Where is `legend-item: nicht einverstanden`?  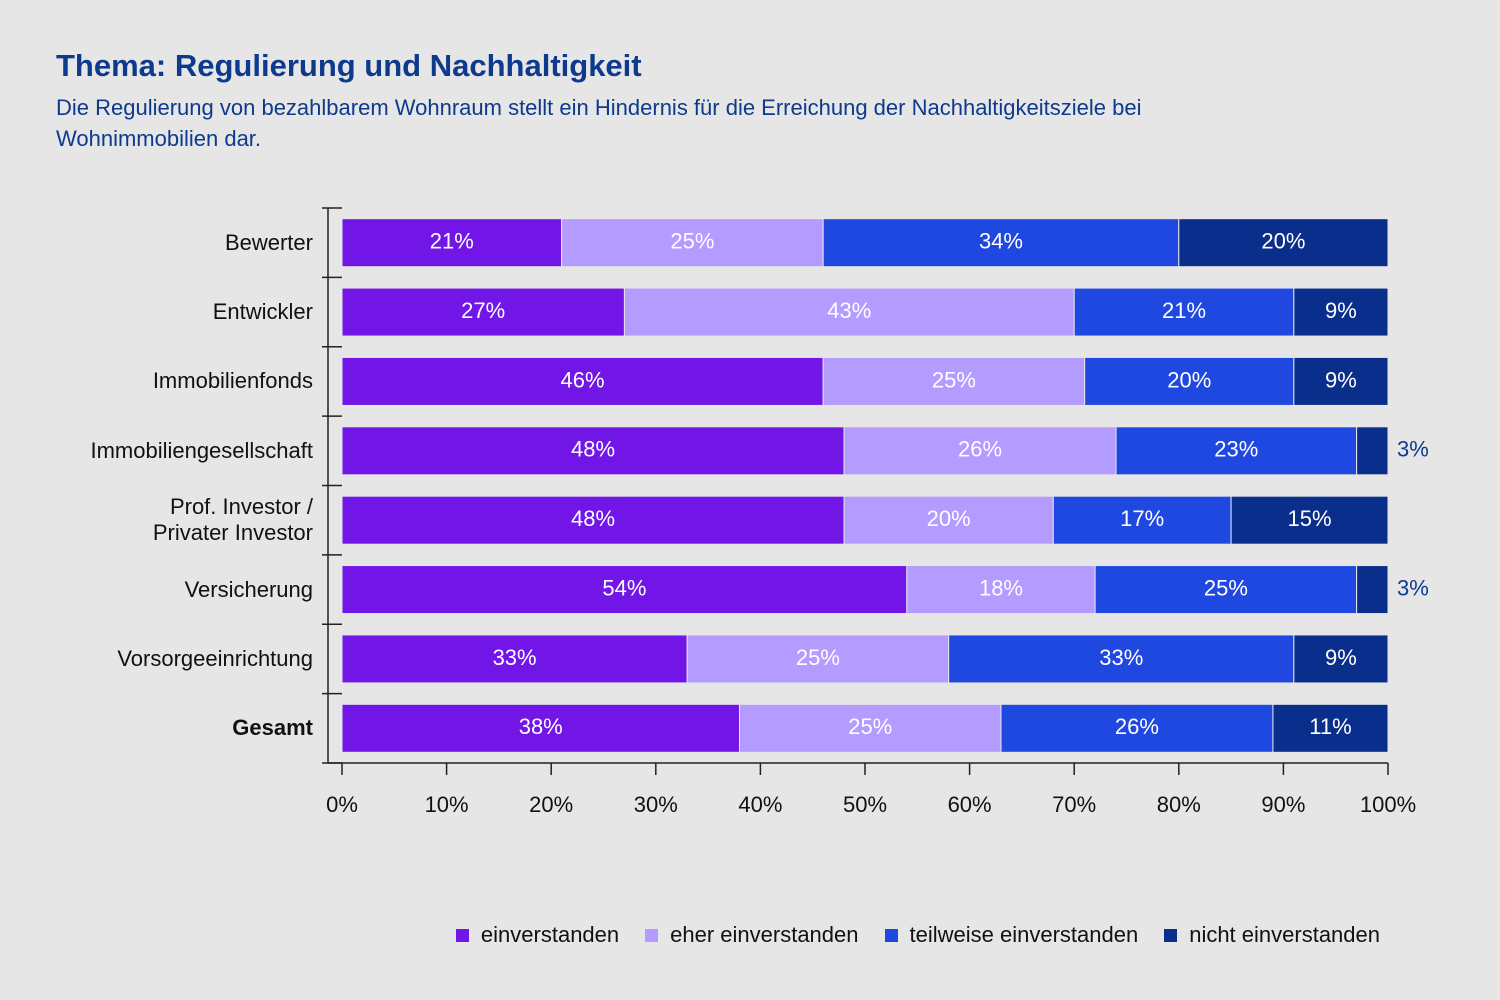 legend-item: nicht einverstanden is located at coordinates (1272, 935).